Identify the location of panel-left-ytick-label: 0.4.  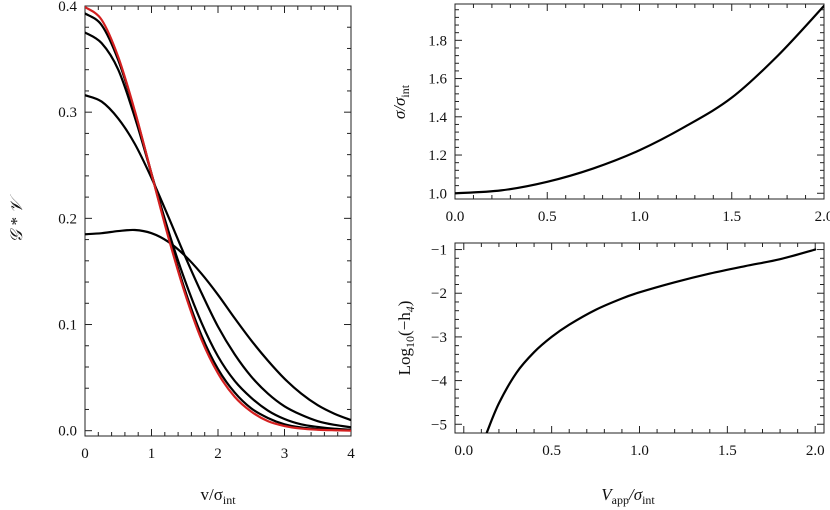
(67, 7).